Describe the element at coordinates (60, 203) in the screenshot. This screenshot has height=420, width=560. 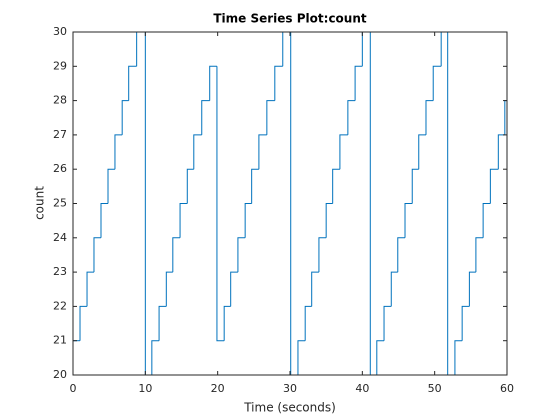
I see `y-tick-label: 25` at that location.